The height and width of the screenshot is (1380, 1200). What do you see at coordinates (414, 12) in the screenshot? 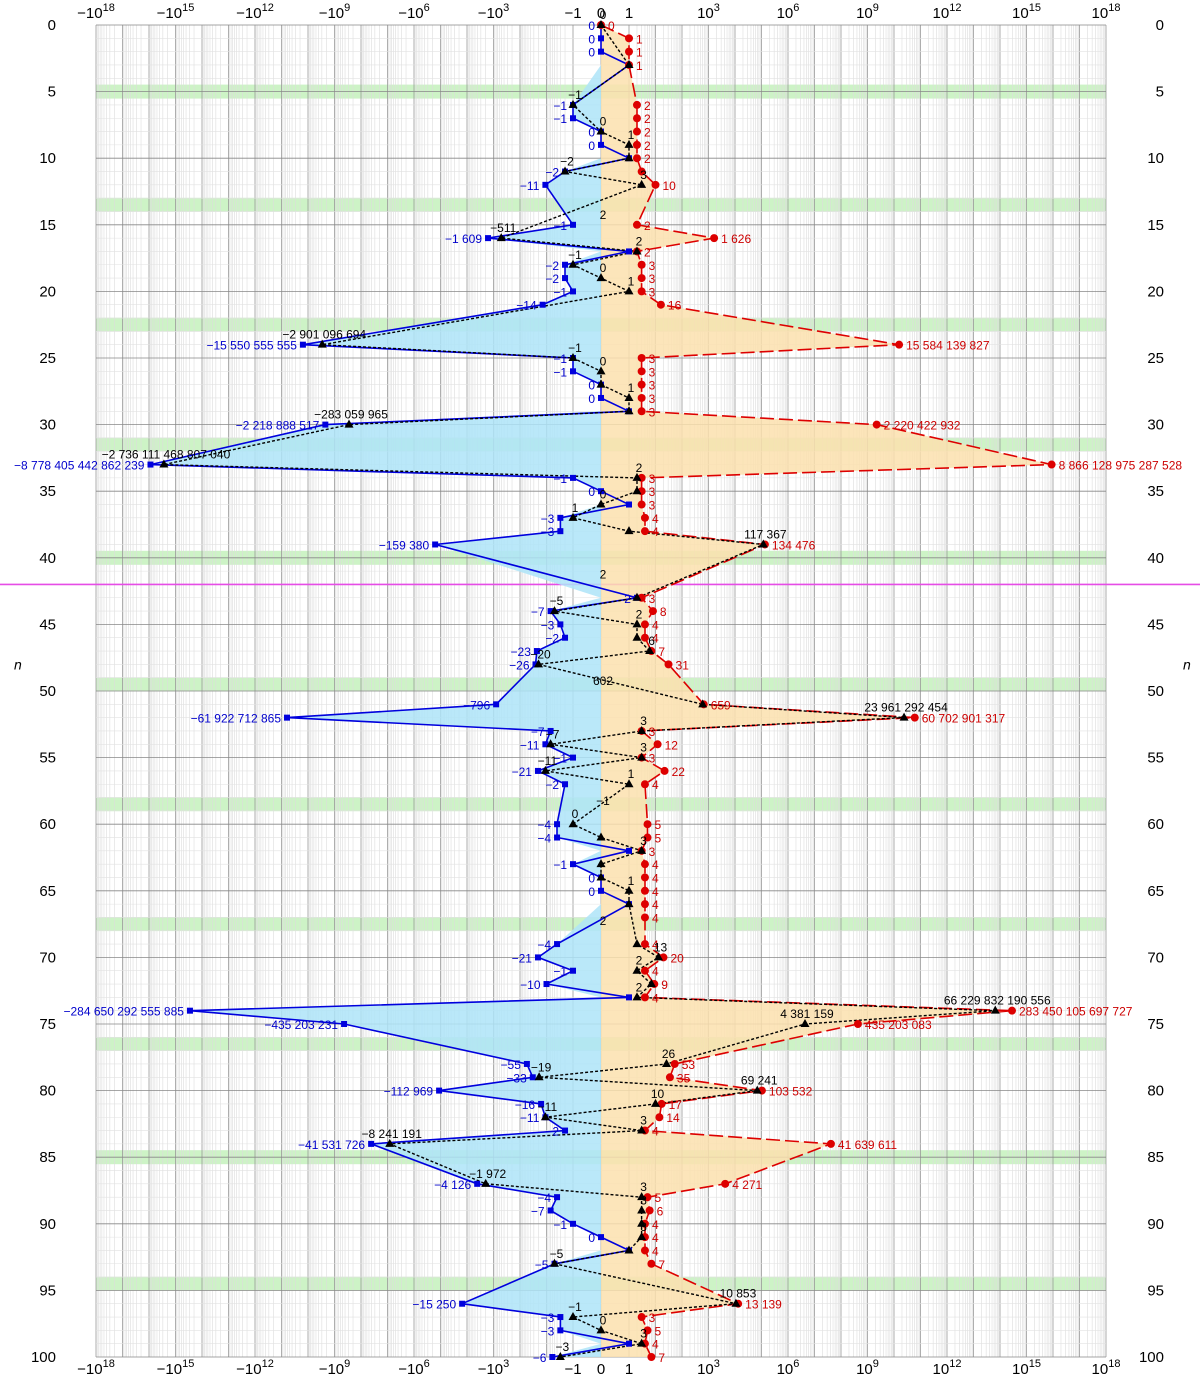
I see `x-tick-label-top: −106` at bounding box center [414, 12].